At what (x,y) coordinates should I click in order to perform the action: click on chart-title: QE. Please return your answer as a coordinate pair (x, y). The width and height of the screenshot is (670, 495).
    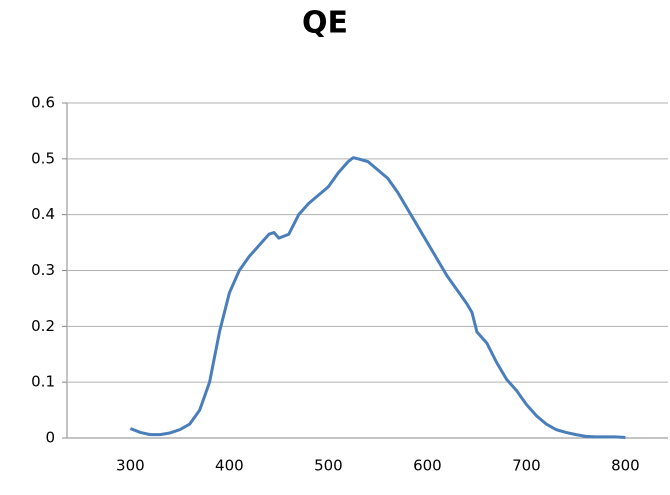
    Looking at the image, I should click on (325, 23).